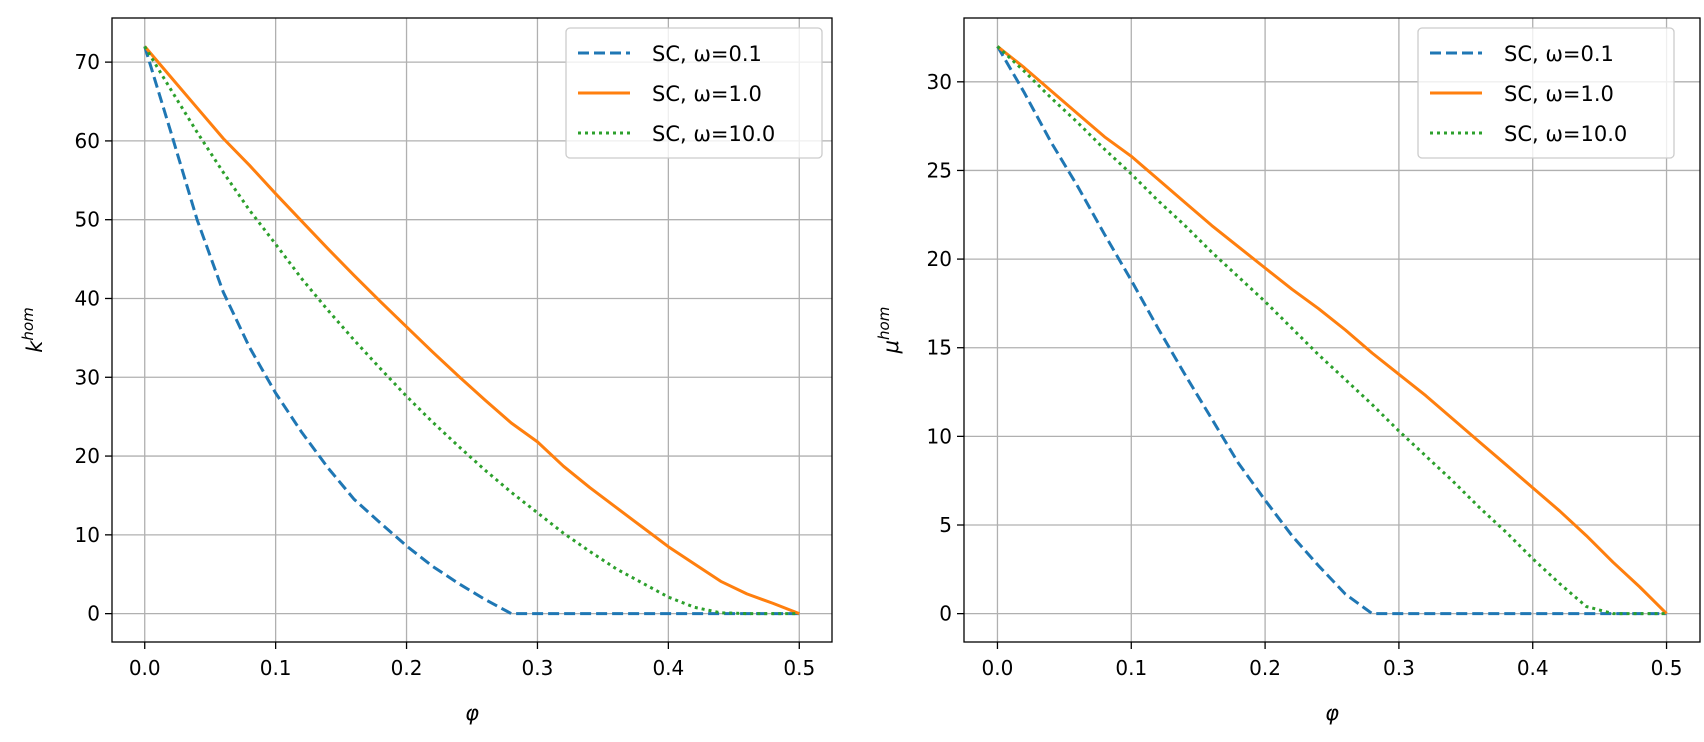  What do you see at coordinates (87, 62) in the screenshot?
I see `left-chart-y-tick-label: 70` at bounding box center [87, 62].